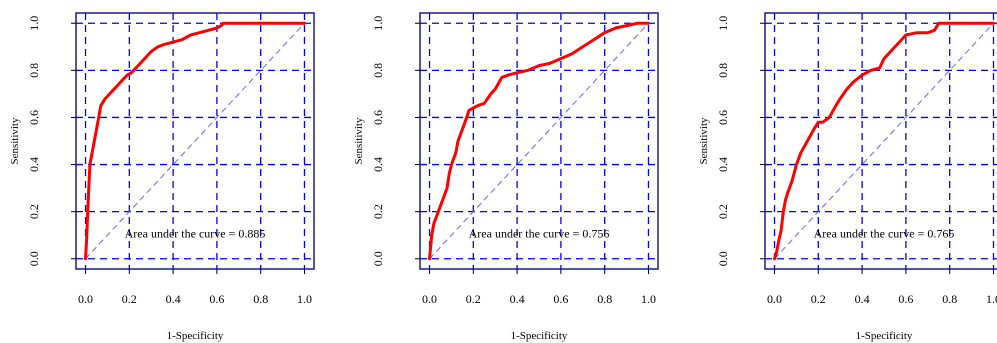 The width and height of the screenshot is (997, 343). What do you see at coordinates (539, 234) in the screenshot?
I see `auc-annotation: Area under the curve = 0.756` at bounding box center [539, 234].